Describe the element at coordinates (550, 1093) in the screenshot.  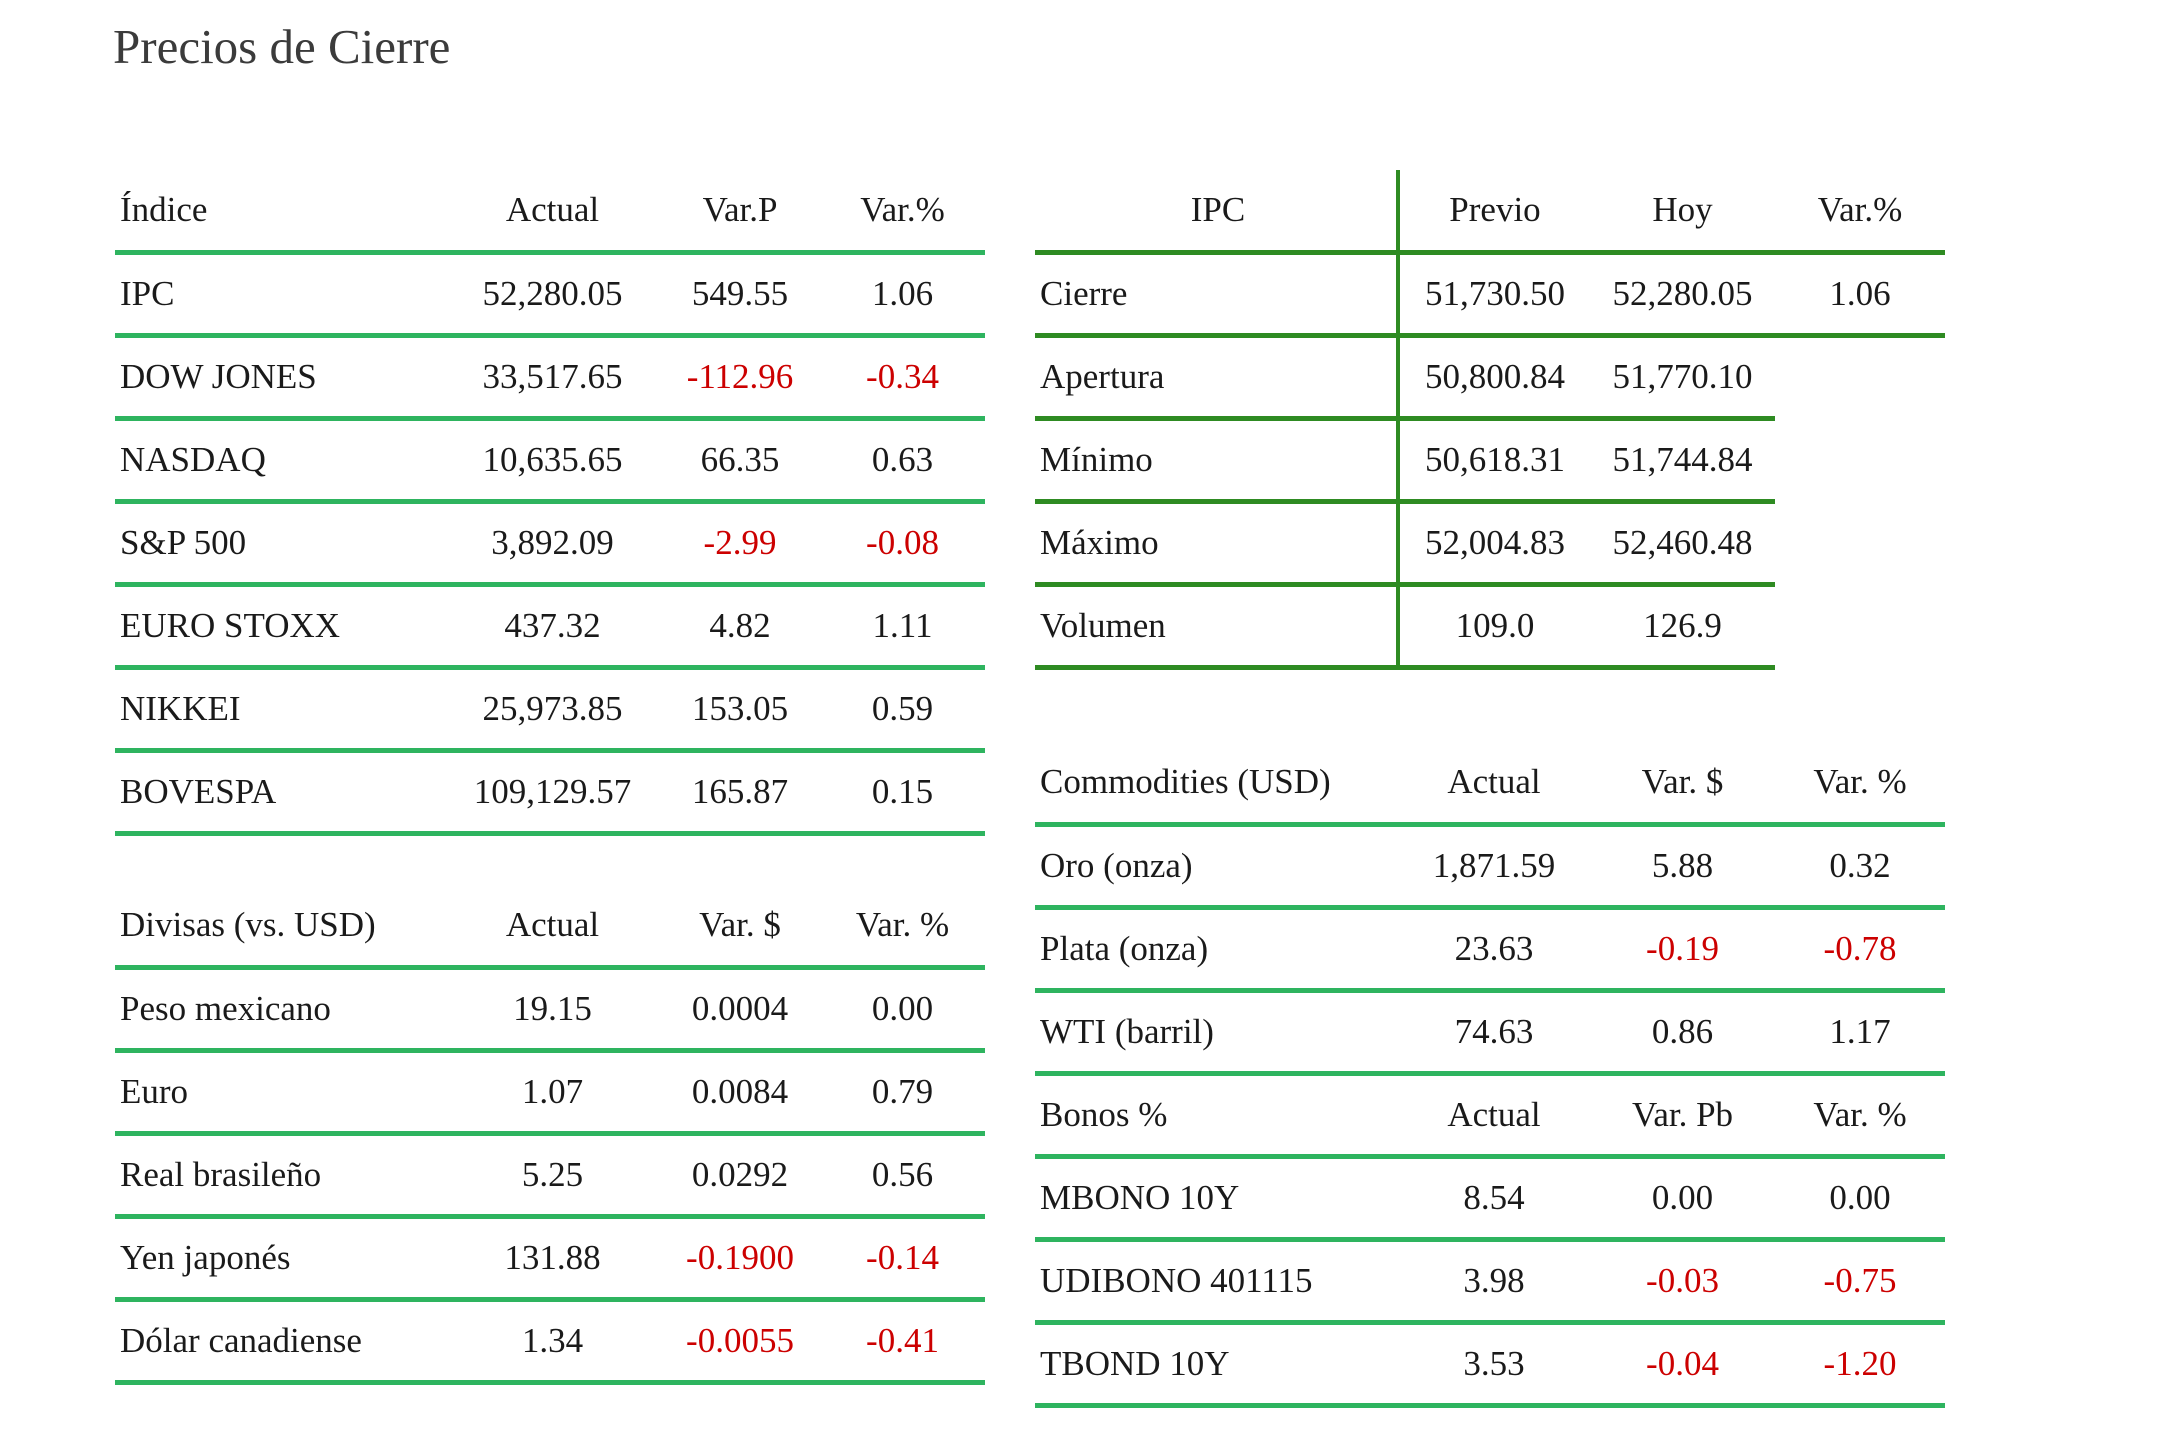
I see `table-row: Euro 1.07 0.0084 0.79` at that location.